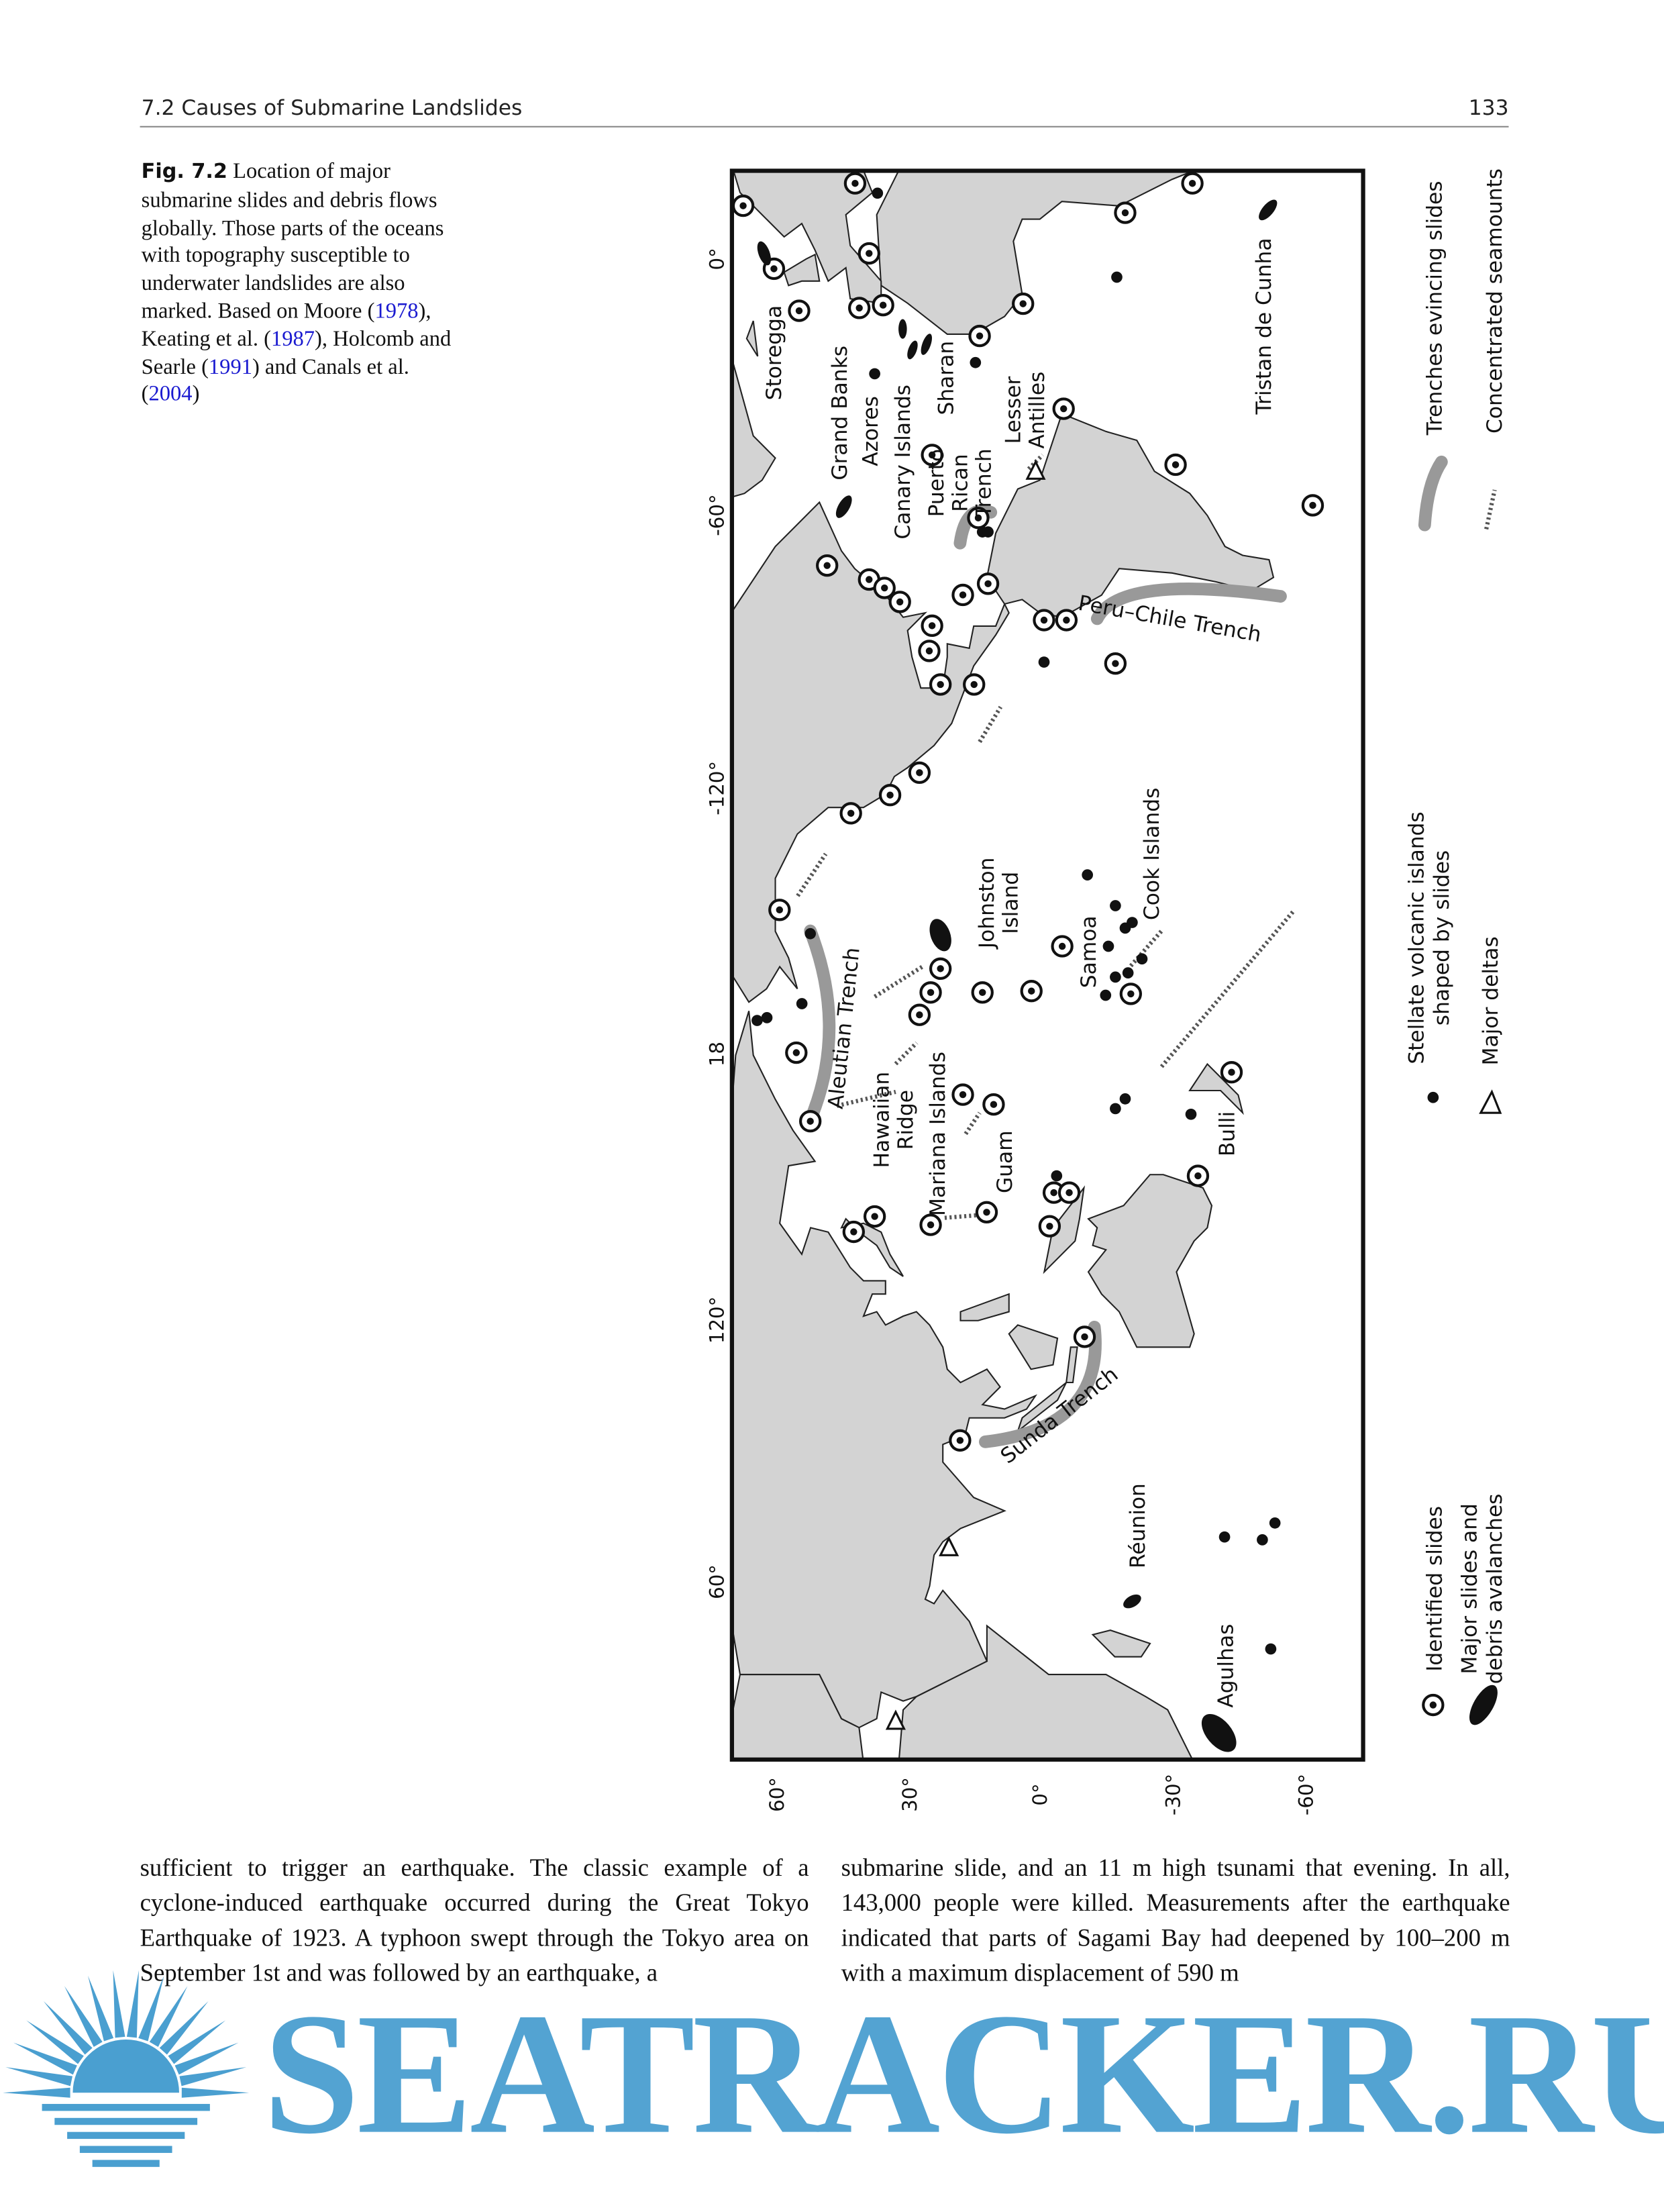 Image resolution: width=1664 pixels, height=2212 pixels. What do you see at coordinates (1072, 1365) in the screenshot?
I see `landmass-java` at bounding box center [1072, 1365].